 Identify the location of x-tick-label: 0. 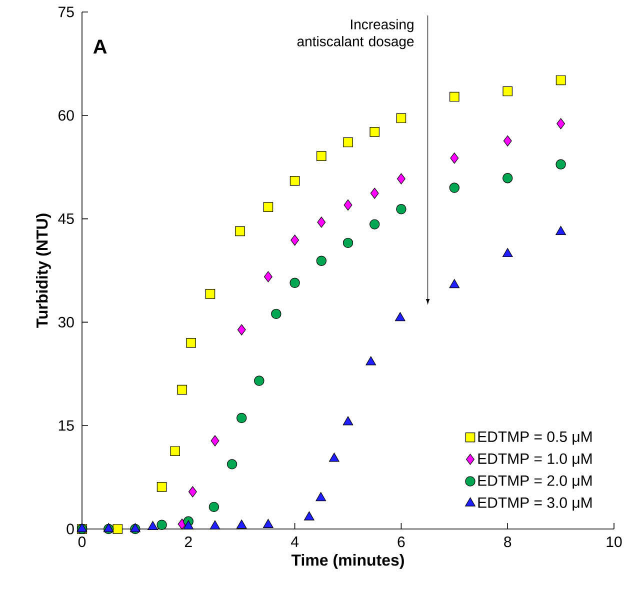
(82, 542).